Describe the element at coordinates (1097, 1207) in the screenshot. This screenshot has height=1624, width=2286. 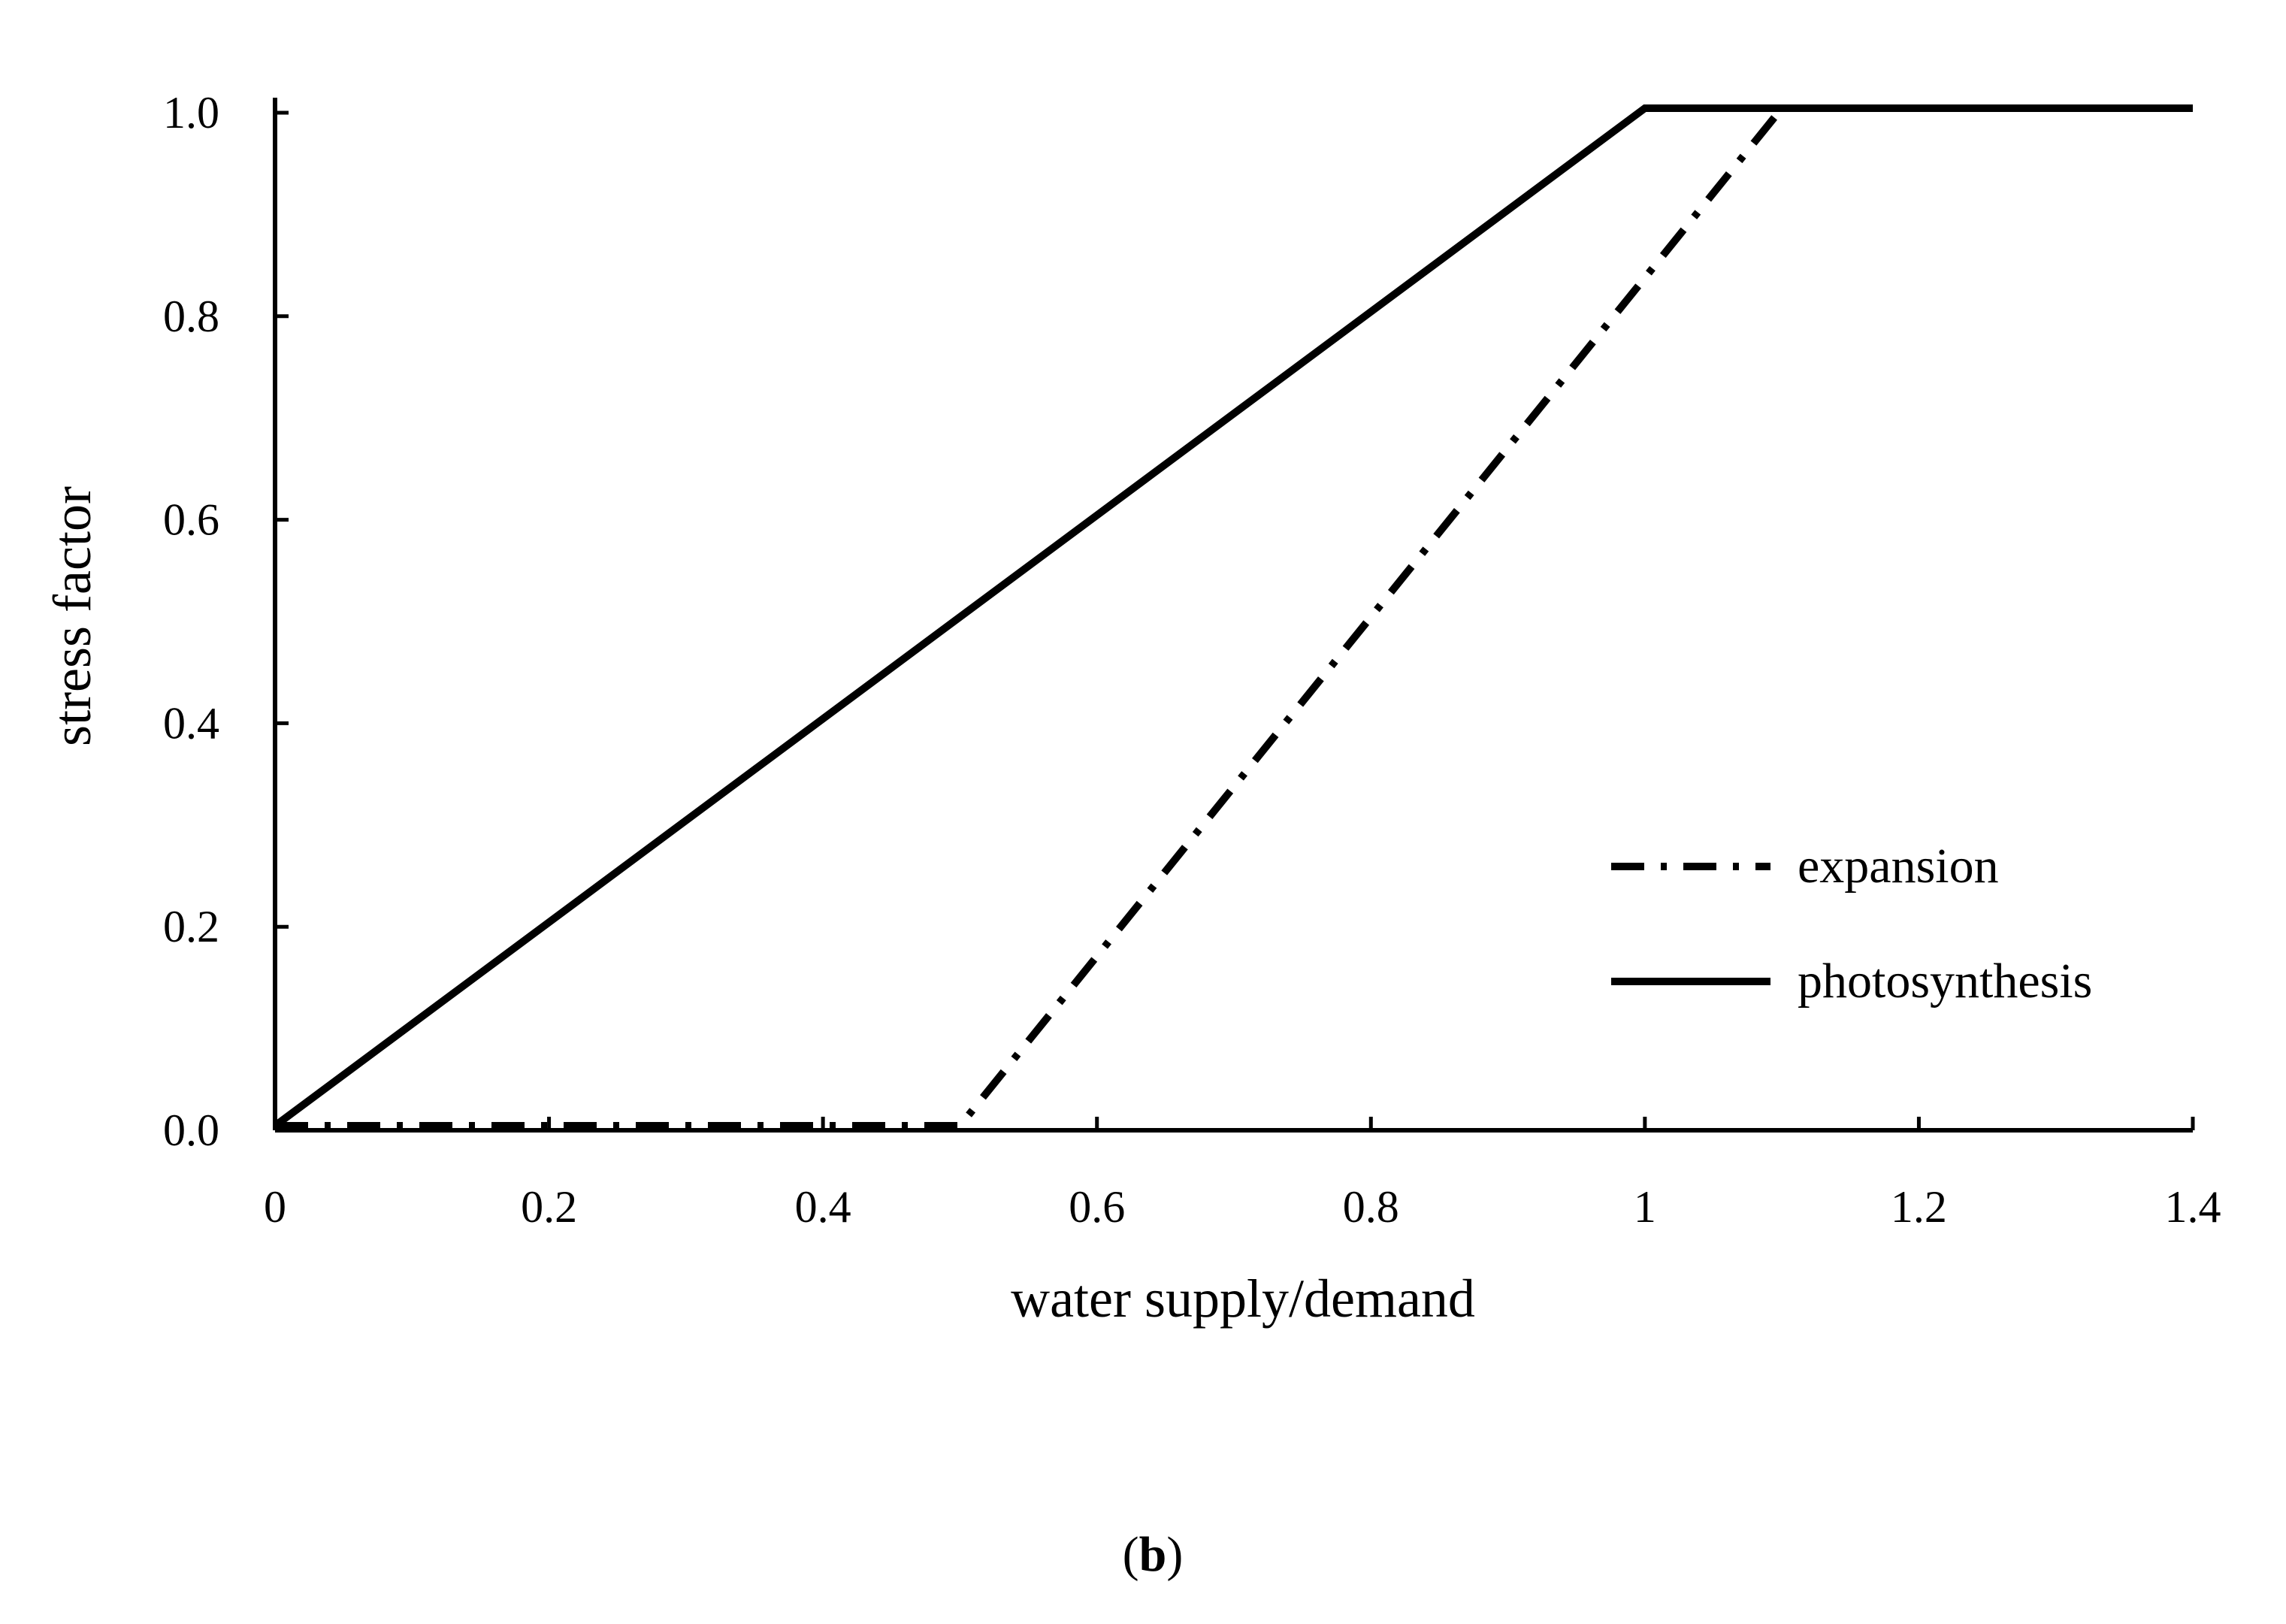
I see `x-tick-label: 0.6` at that location.